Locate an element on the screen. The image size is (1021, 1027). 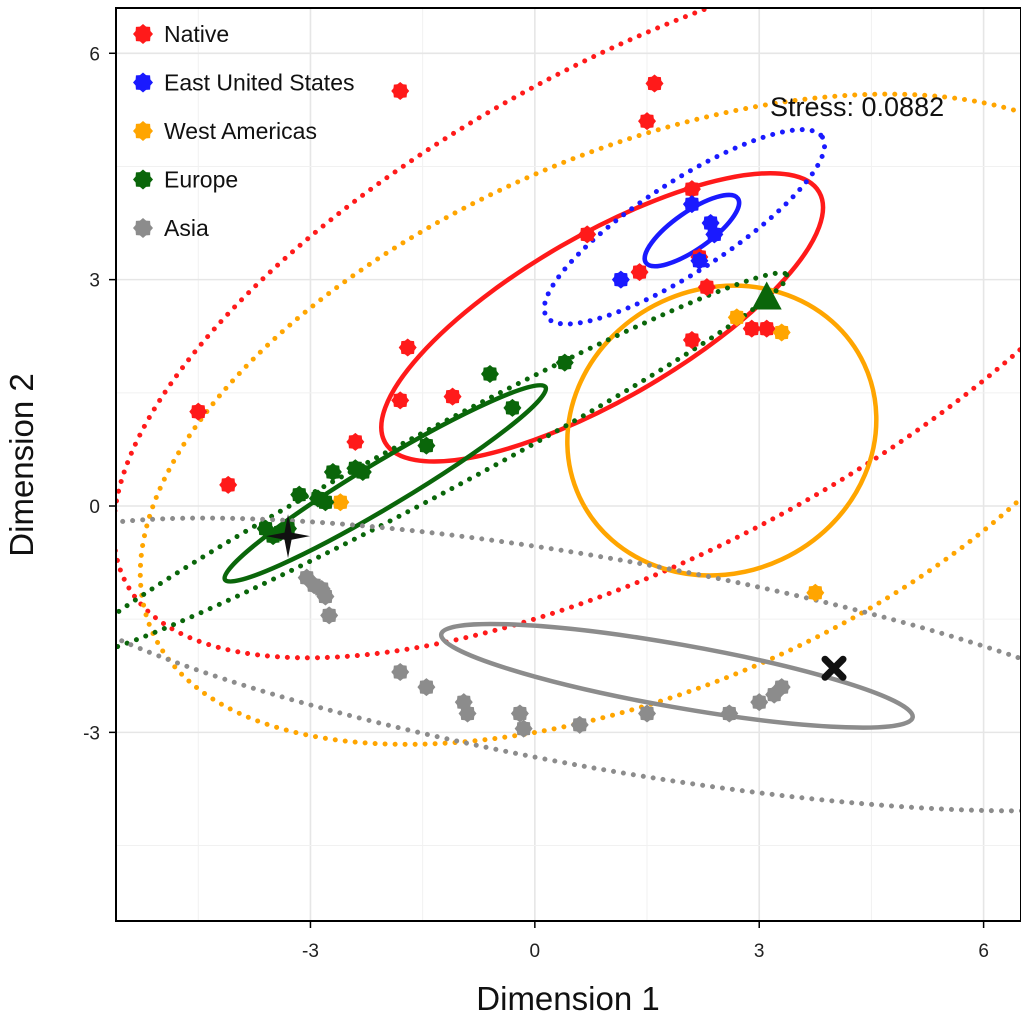
east-united-states-dotted-ellipse is located at coordinates (684, 227).